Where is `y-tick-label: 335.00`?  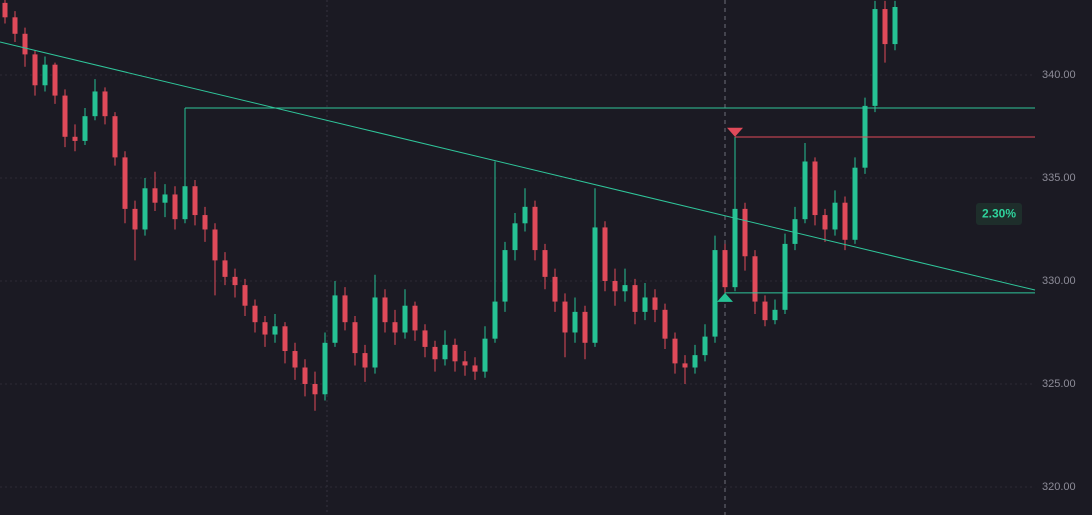 y-tick-label: 335.00 is located at coordinates (1059, 178).